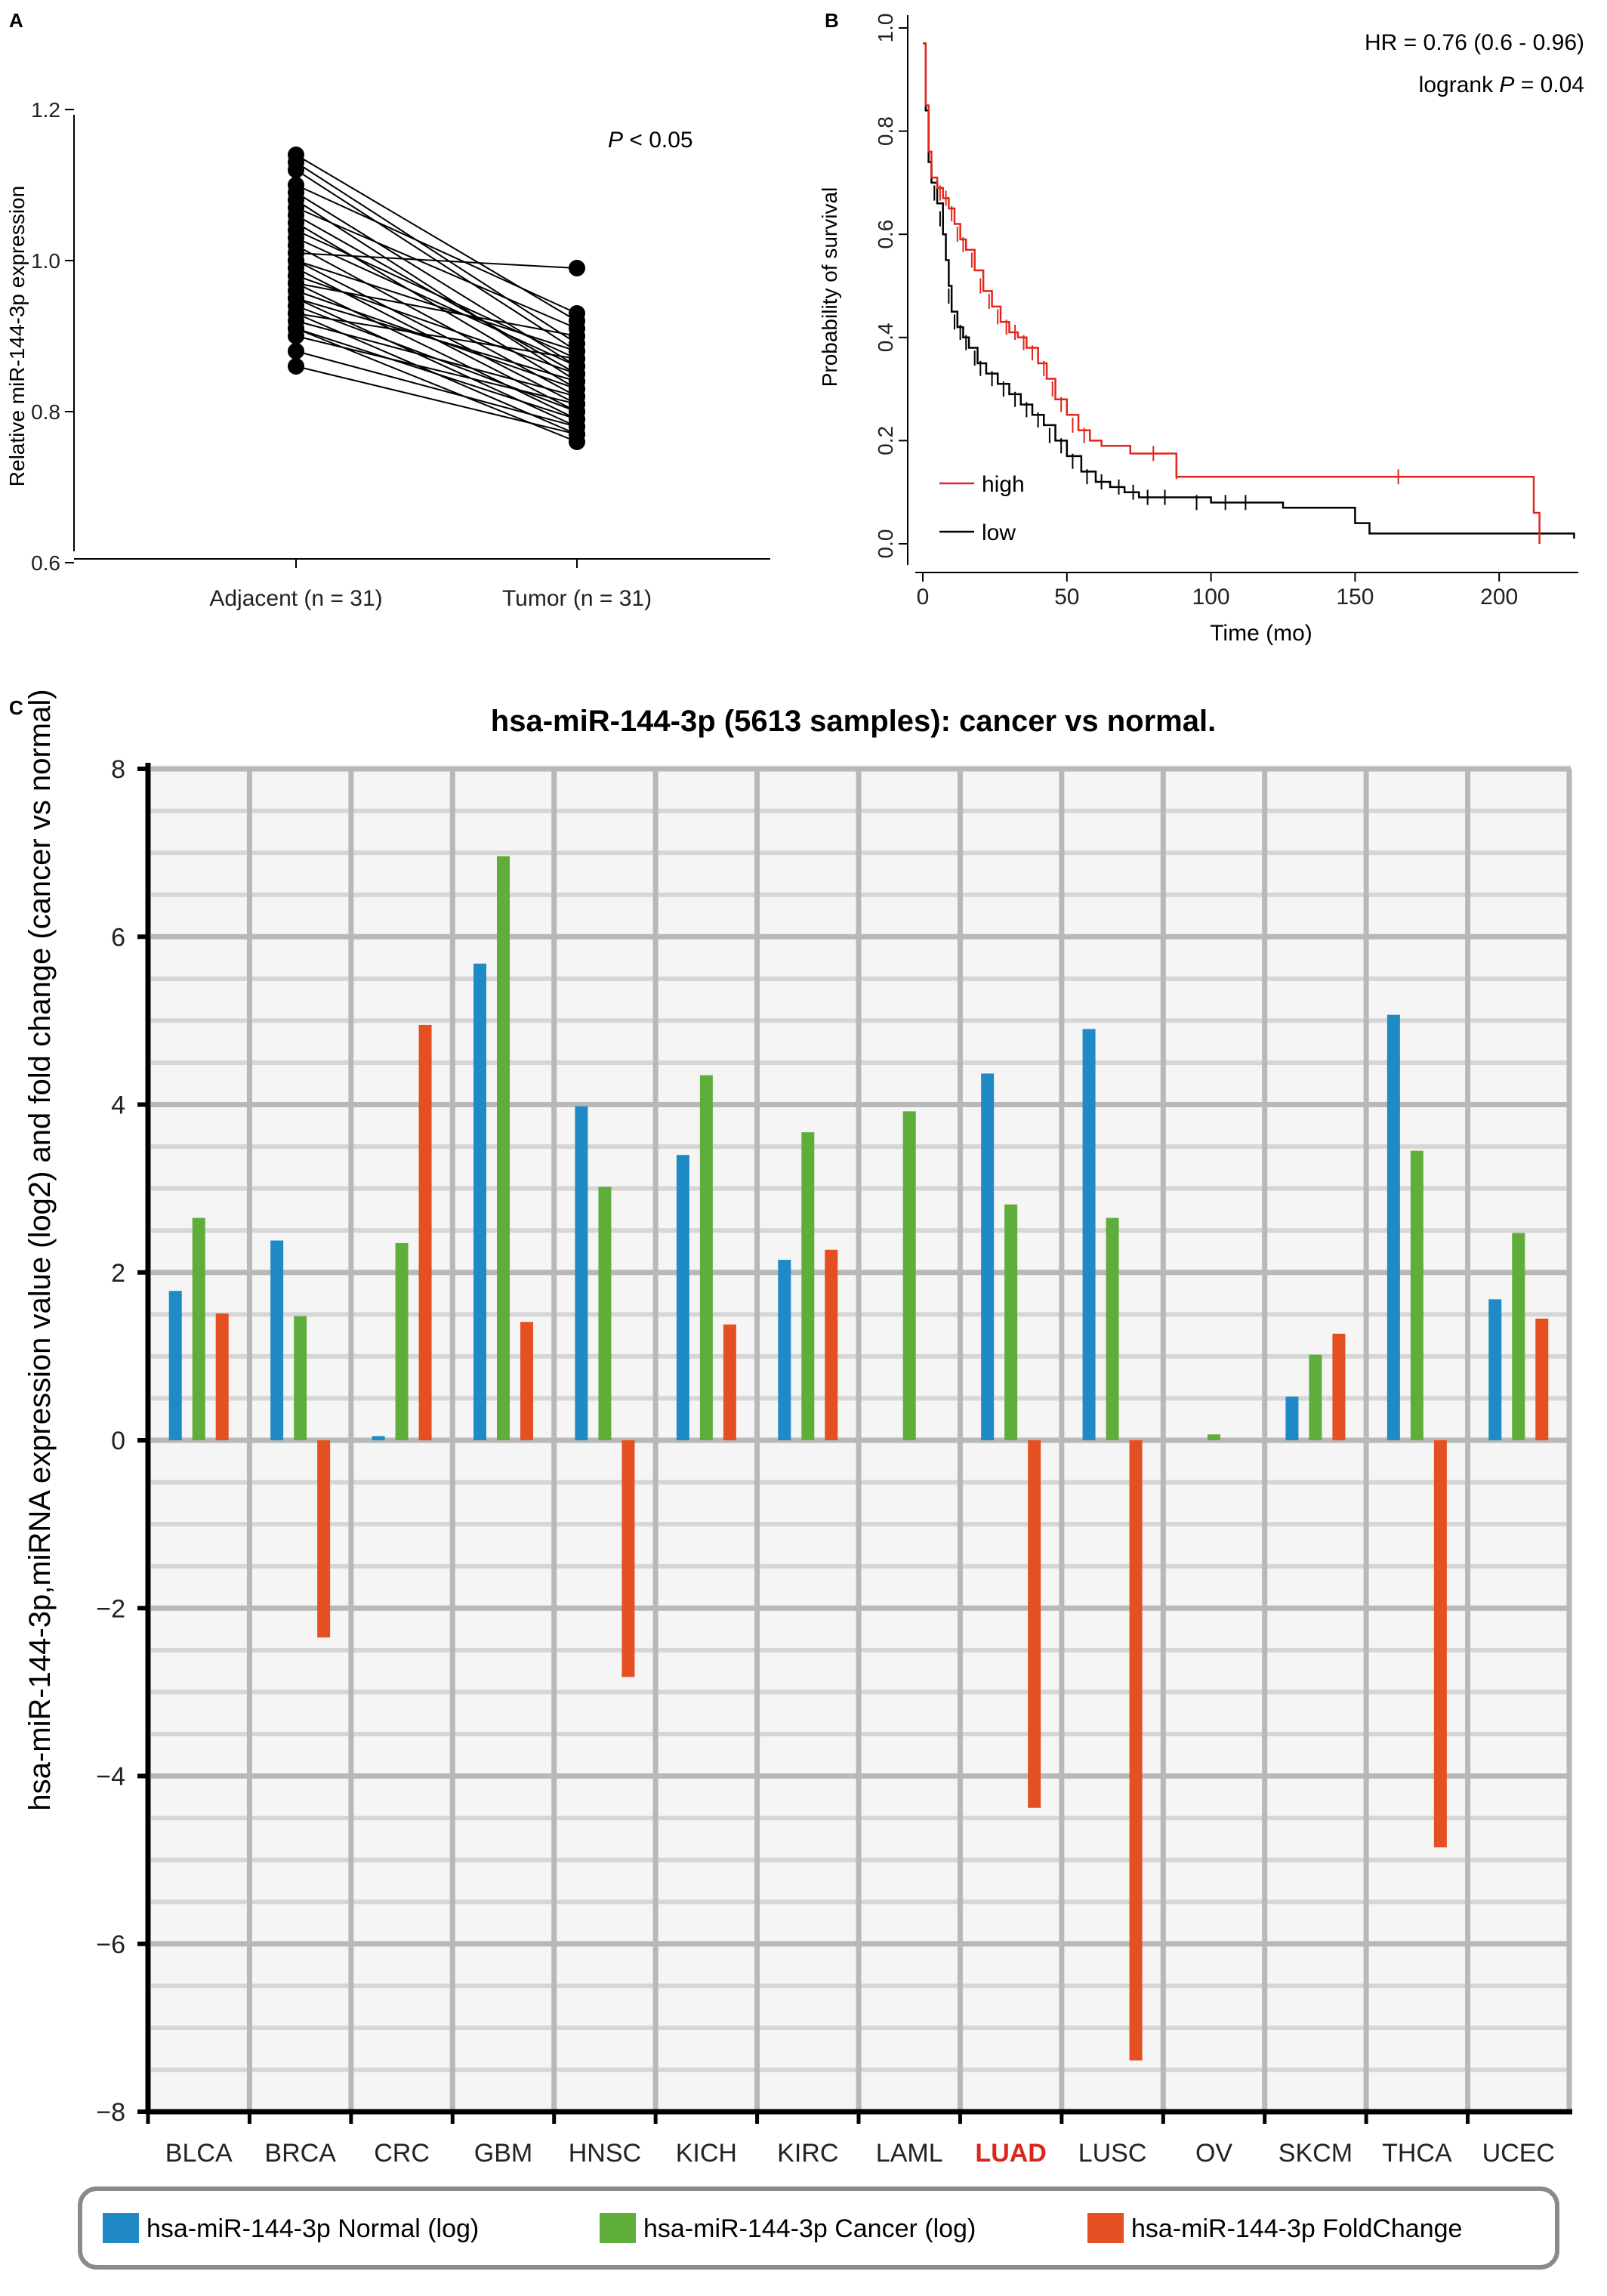  I want to click on bar-gbm-cancer, so click(503, 1148).